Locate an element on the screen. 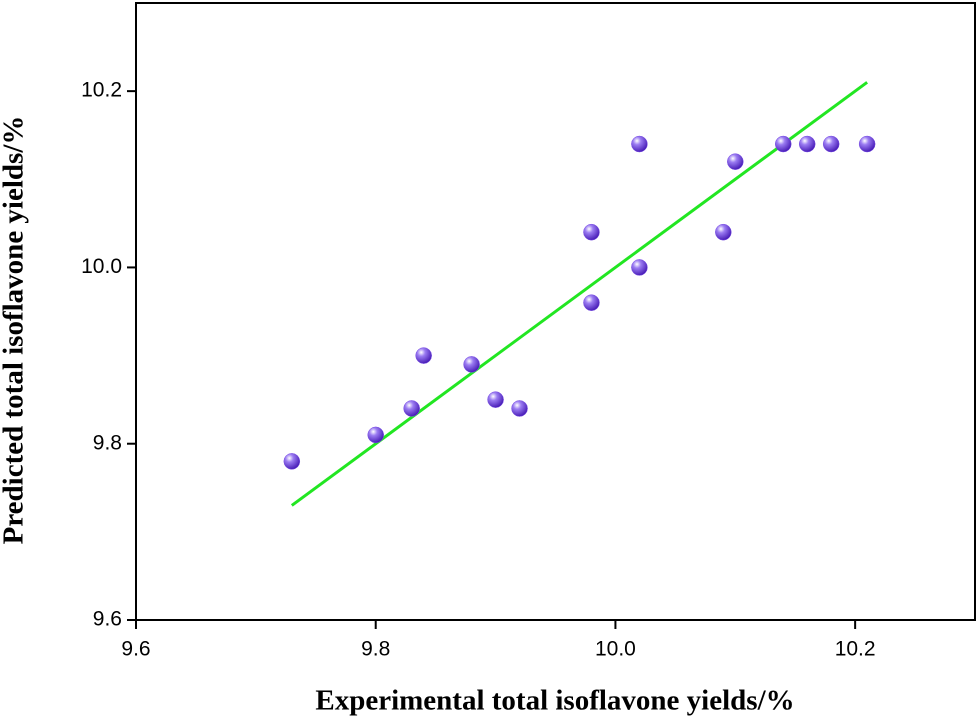 The width and height of the screenshot is (978, 726). x-tick-label: 9.6 is located at coordinates (135, 649).